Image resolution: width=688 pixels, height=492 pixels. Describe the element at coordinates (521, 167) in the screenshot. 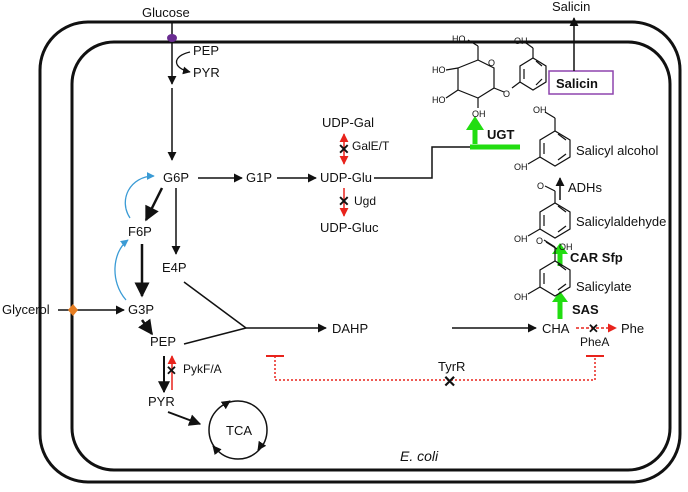

I see `salicyl-alcohol-oh-ring: OH` at that location.